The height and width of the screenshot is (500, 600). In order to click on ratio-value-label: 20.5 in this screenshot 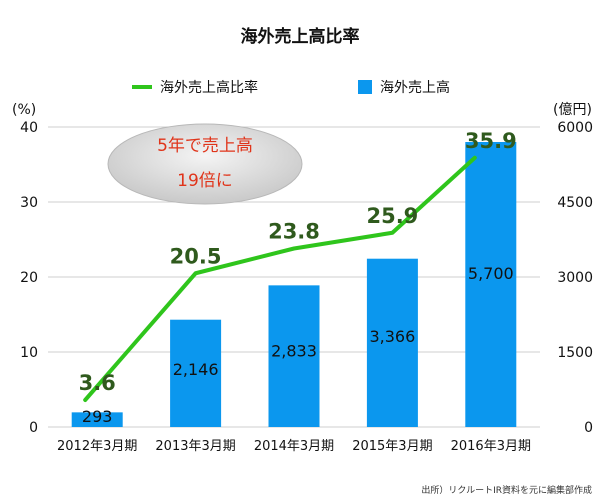, I will do `click(196, 256)`.